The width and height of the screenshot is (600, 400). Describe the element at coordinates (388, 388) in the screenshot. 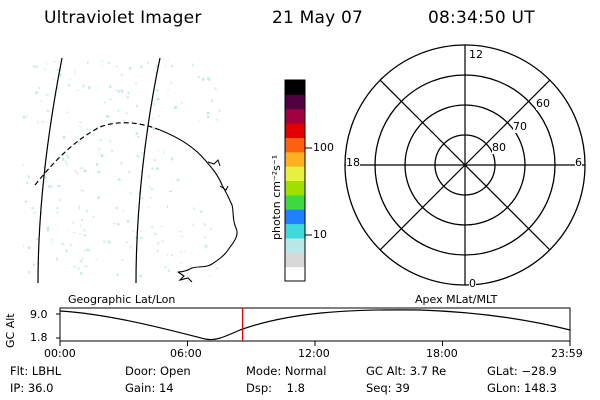

I see `seq-info: Seq: 39` at that location.